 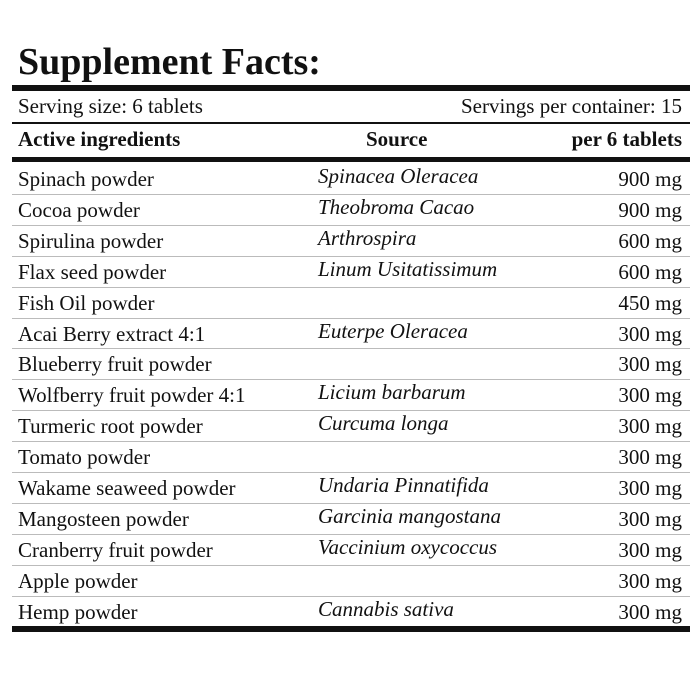 I want to click on servings-per-container: Servings per container: 15, so click(x=571, y=106).